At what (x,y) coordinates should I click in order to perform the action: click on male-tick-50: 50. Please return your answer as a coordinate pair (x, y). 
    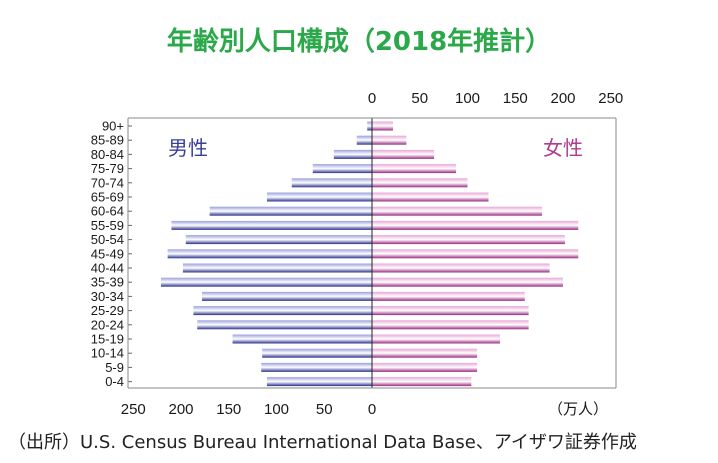
    Looking at the image, I should click on (324, 409).